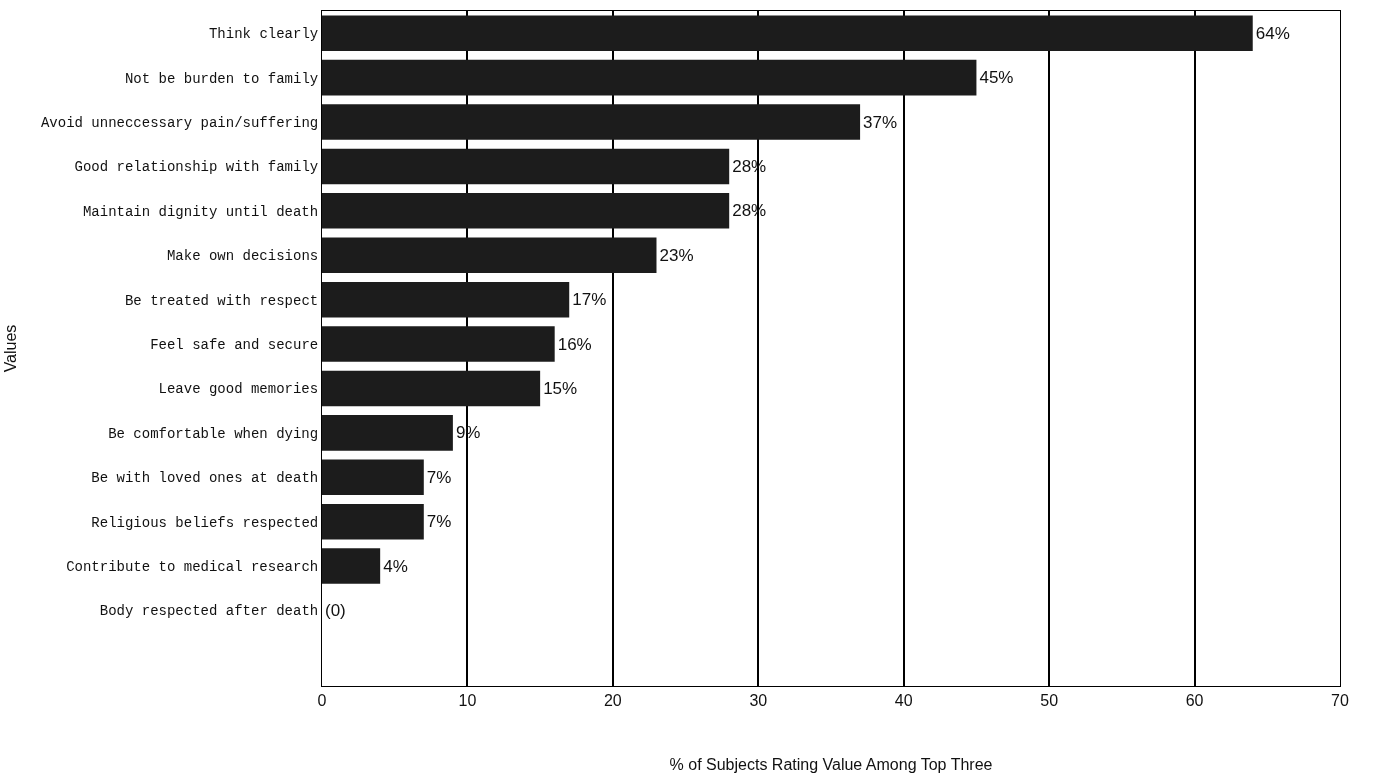  What do you see at coordinates (1049, 701) in the screenshot?
I see `x-tick-label: 50` at bounding box center [1049, 701].